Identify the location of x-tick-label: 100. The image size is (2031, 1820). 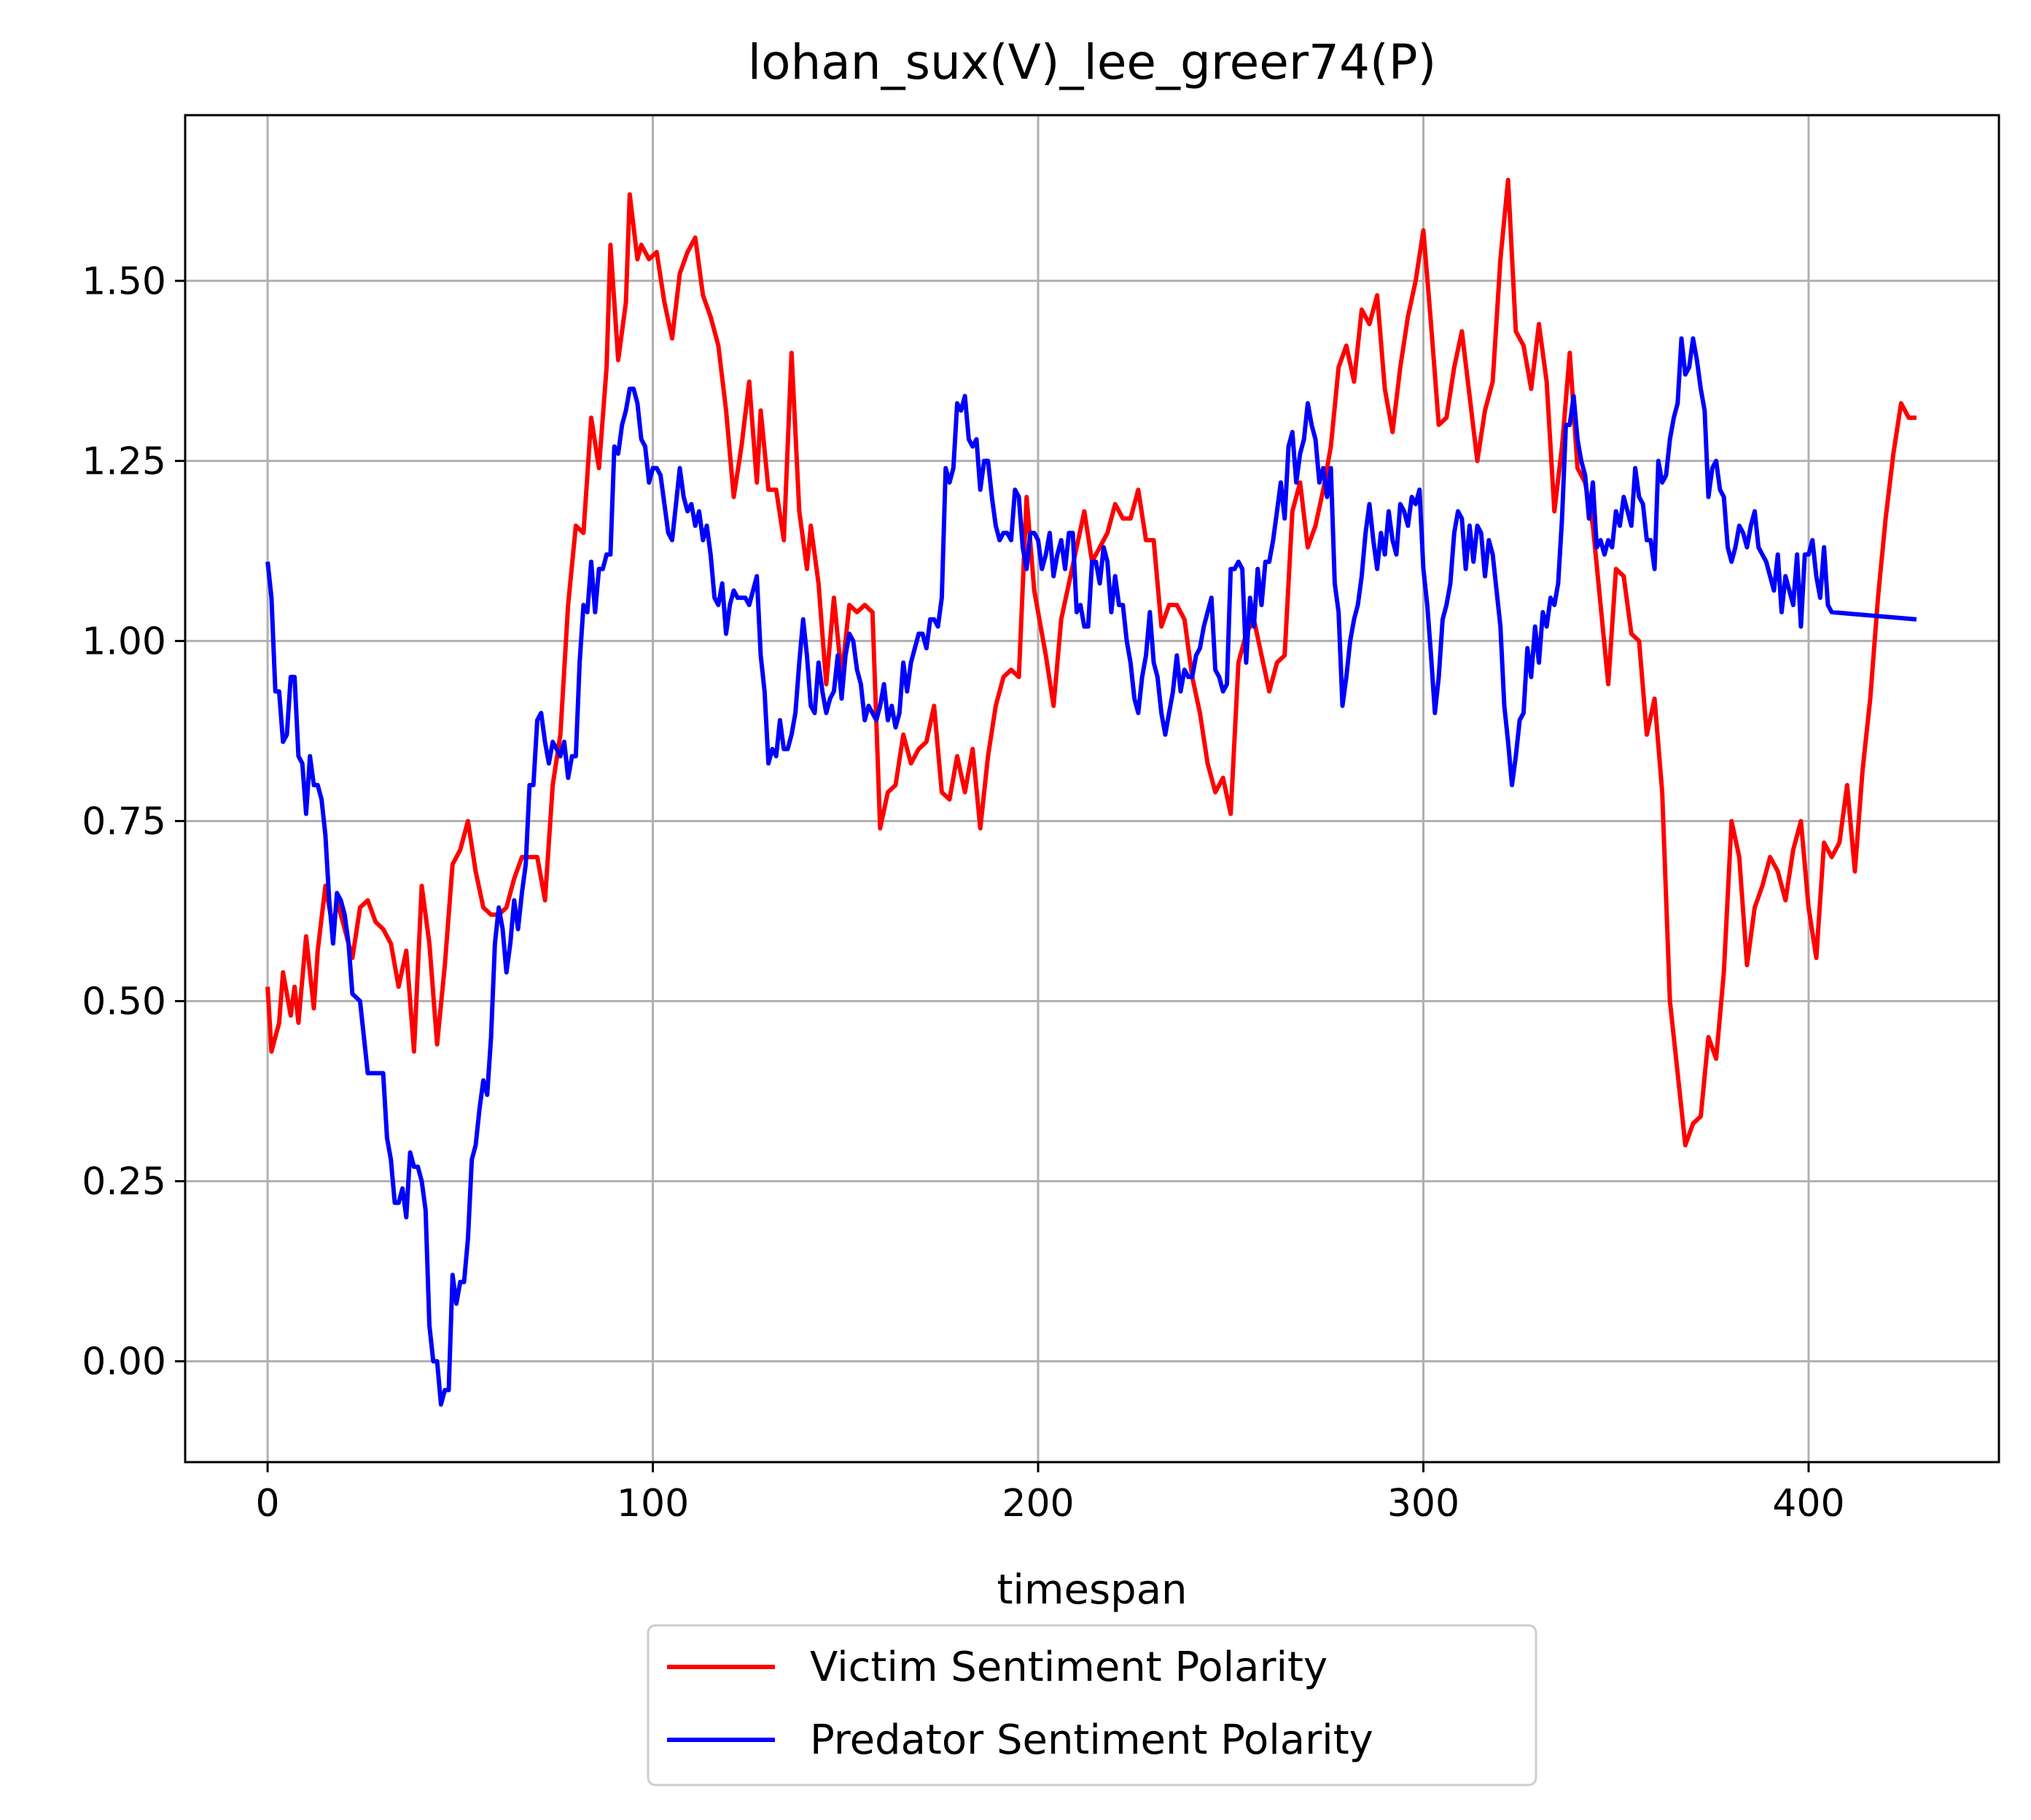
(653, 1504).